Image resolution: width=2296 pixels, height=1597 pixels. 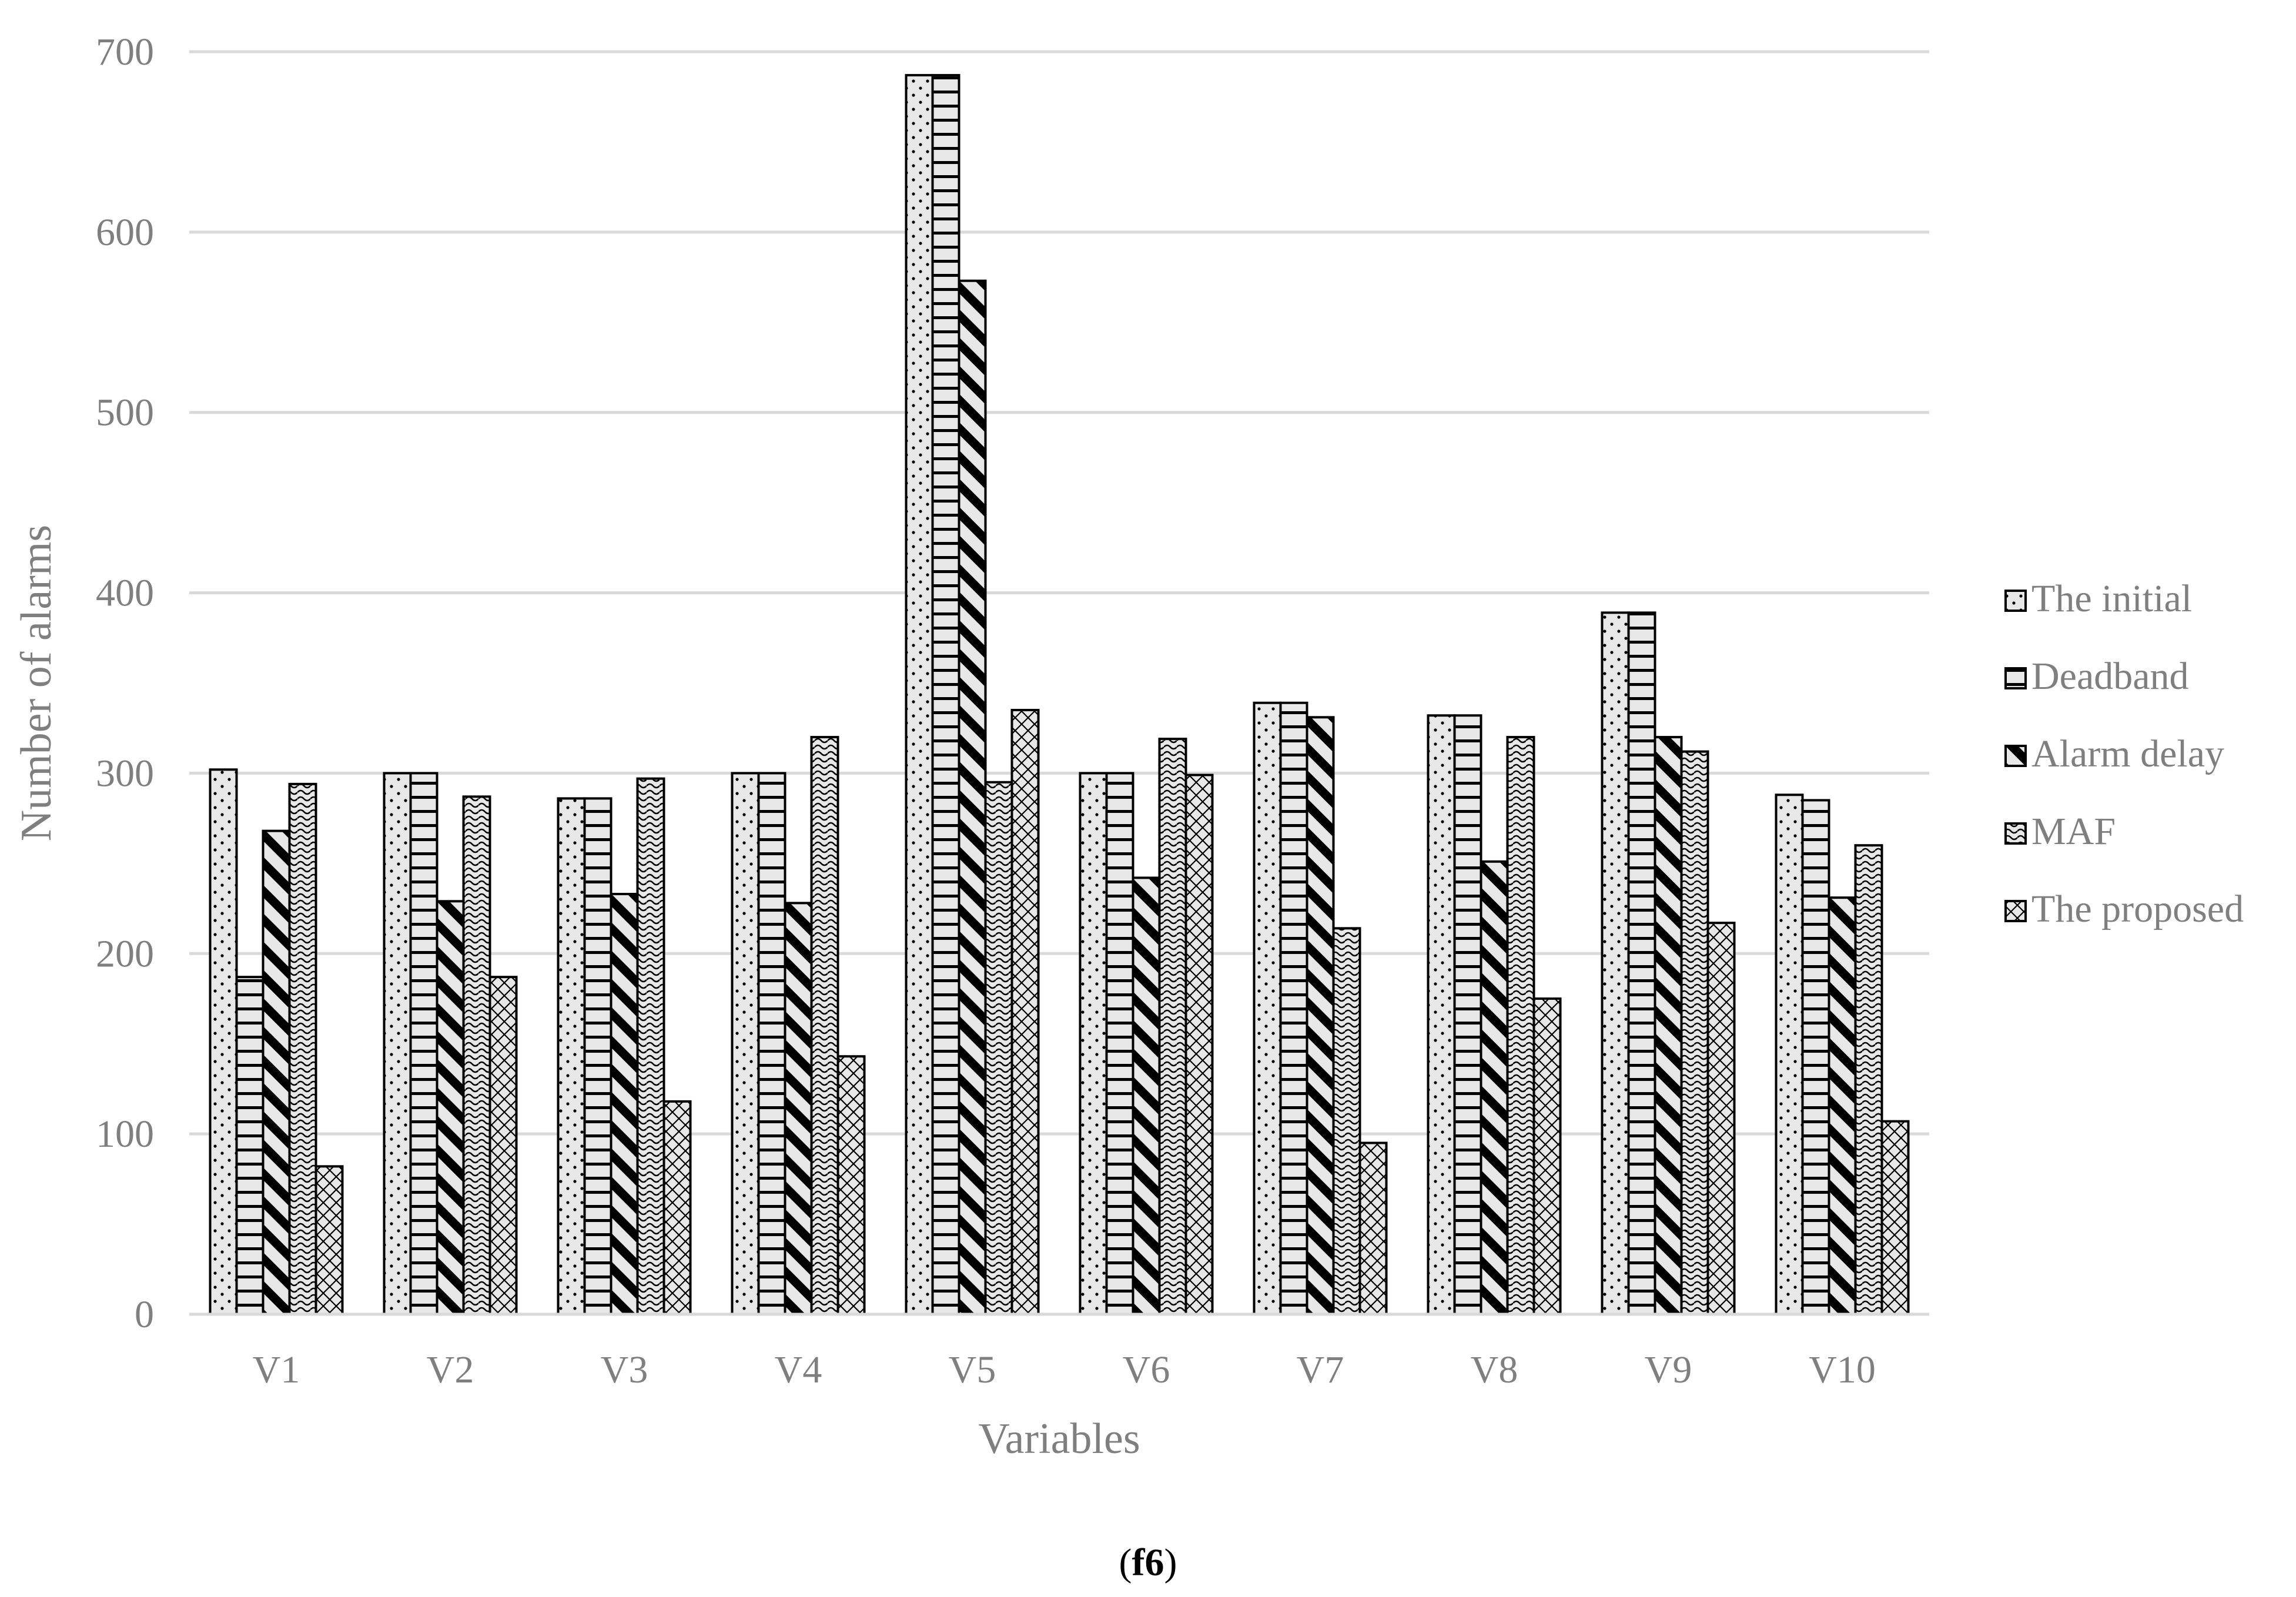 What do you see at coordinates (1320, 1369) in the screenshot?
I see `x-tick-label: V7` at bounding box center [1320, 1369].